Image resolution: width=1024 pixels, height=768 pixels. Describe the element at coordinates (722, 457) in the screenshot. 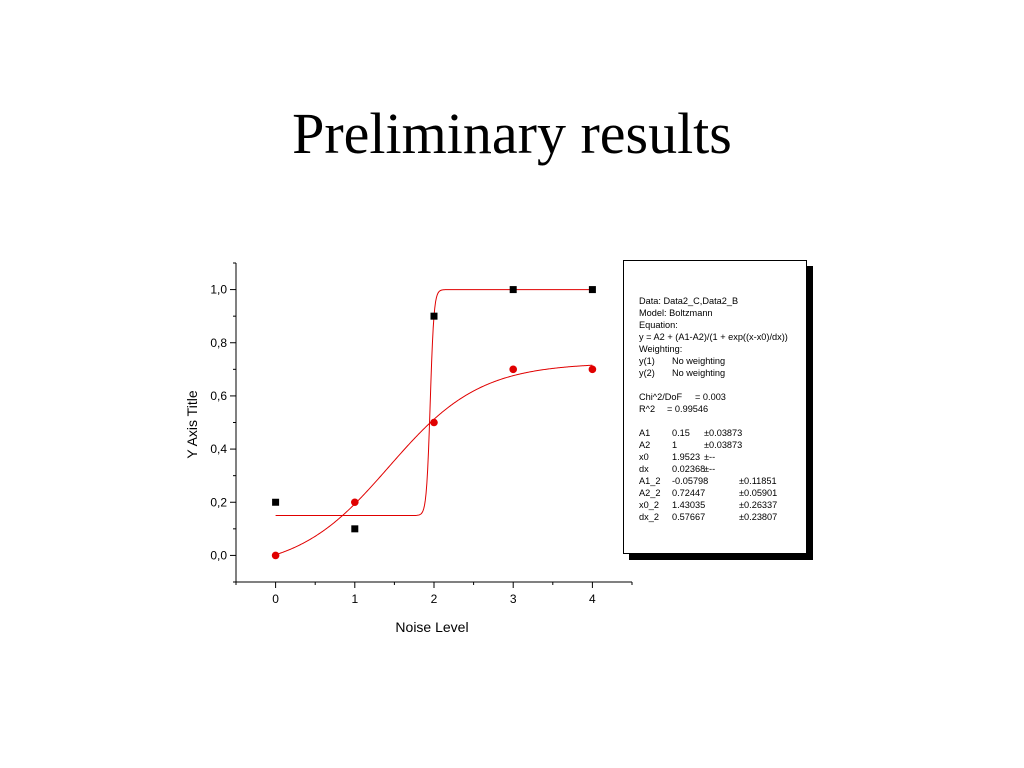

I see `fit-box-param-row: x0 1.9523 ±--` at that location.